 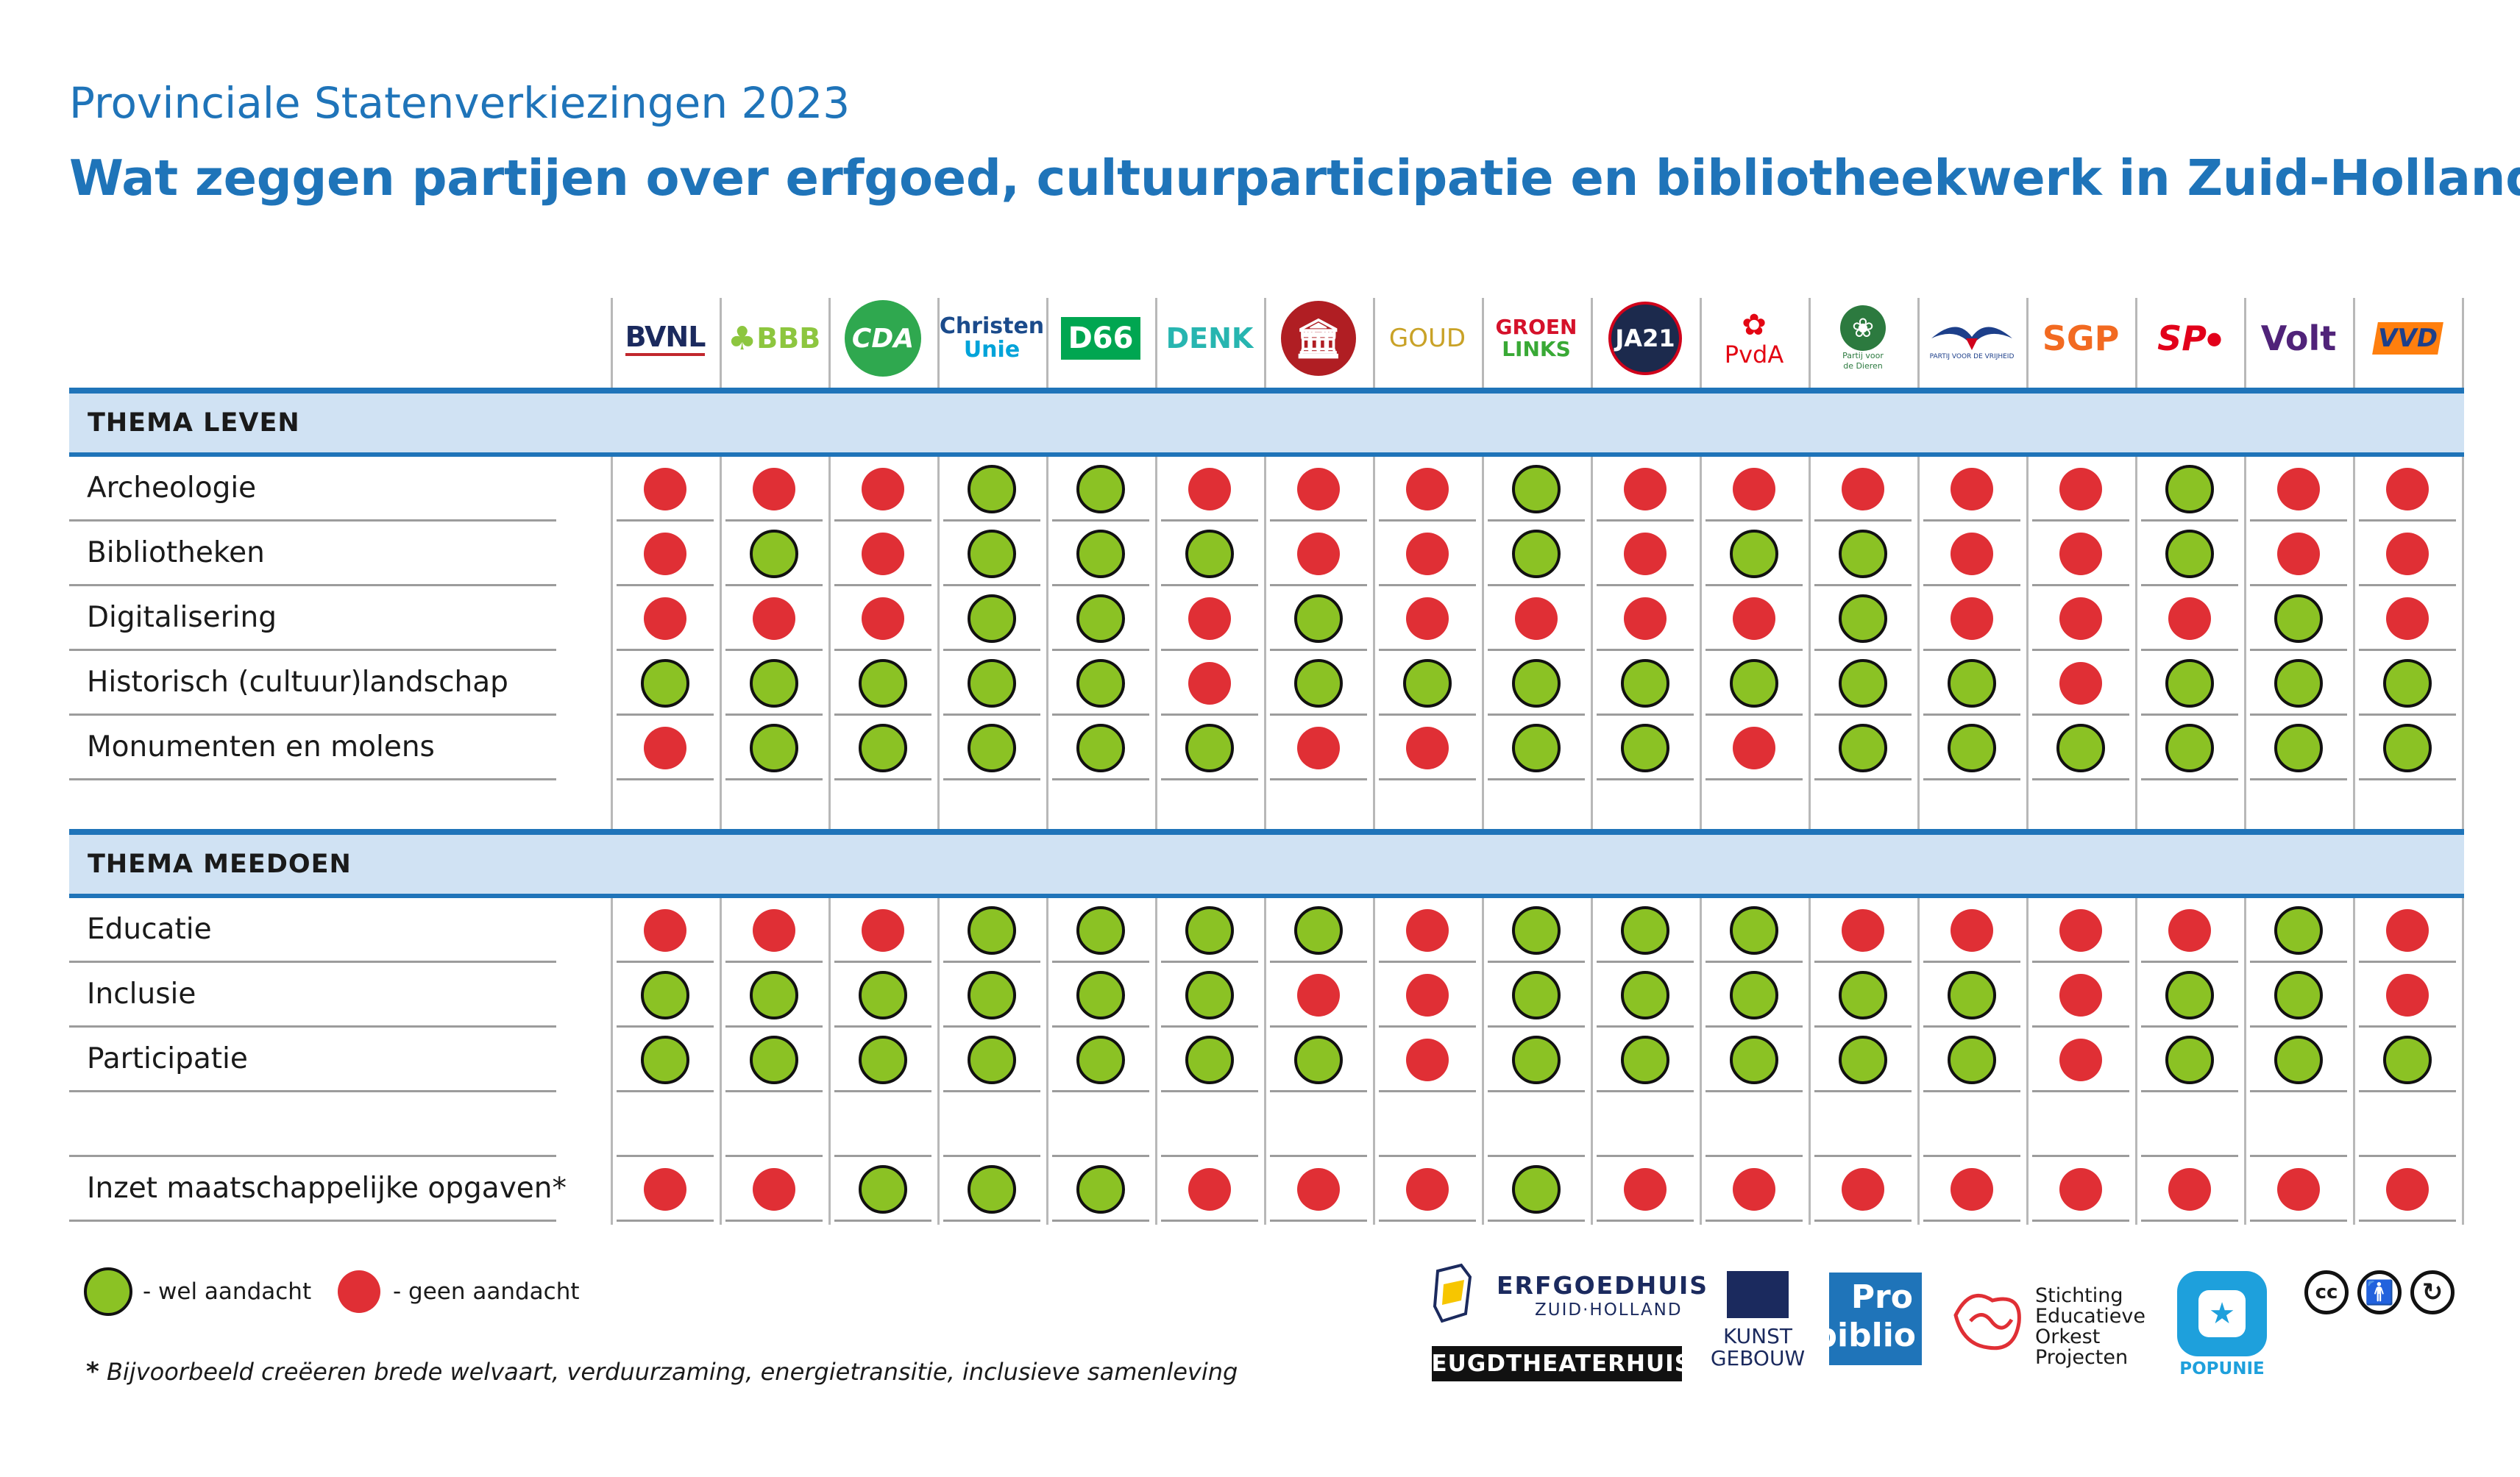 I want to click on logo-cda: CDA, so click(x=883, y=338).